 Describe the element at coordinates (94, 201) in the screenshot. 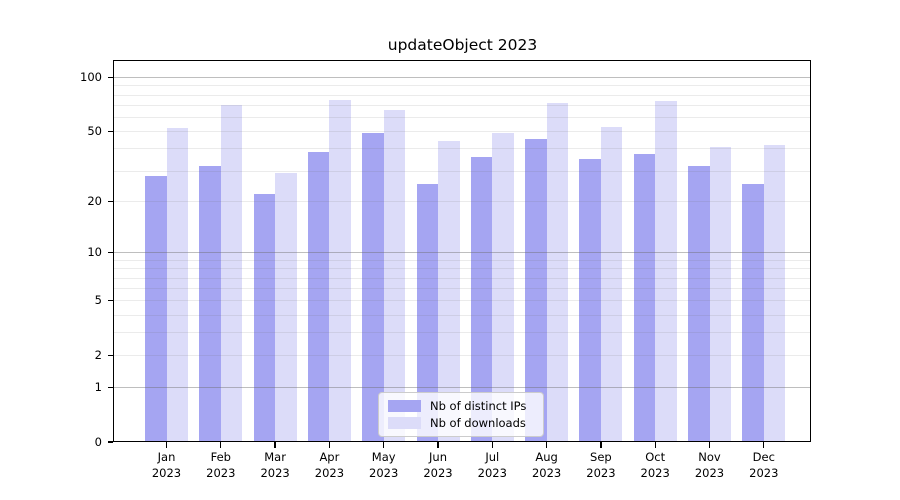

I see `y-tick-label: 20` at that location.